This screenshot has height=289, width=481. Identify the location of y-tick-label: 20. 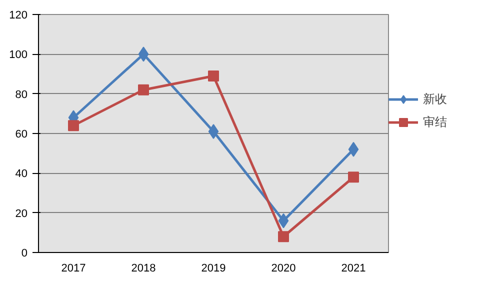
(21, 214).